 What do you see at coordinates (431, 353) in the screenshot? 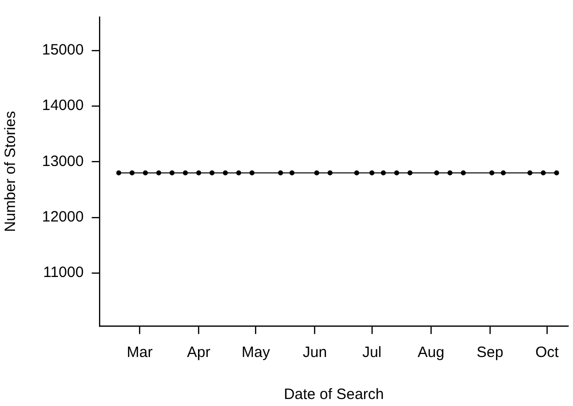
I see `x-tick-label: Aug` at bounding box center [431, 353].